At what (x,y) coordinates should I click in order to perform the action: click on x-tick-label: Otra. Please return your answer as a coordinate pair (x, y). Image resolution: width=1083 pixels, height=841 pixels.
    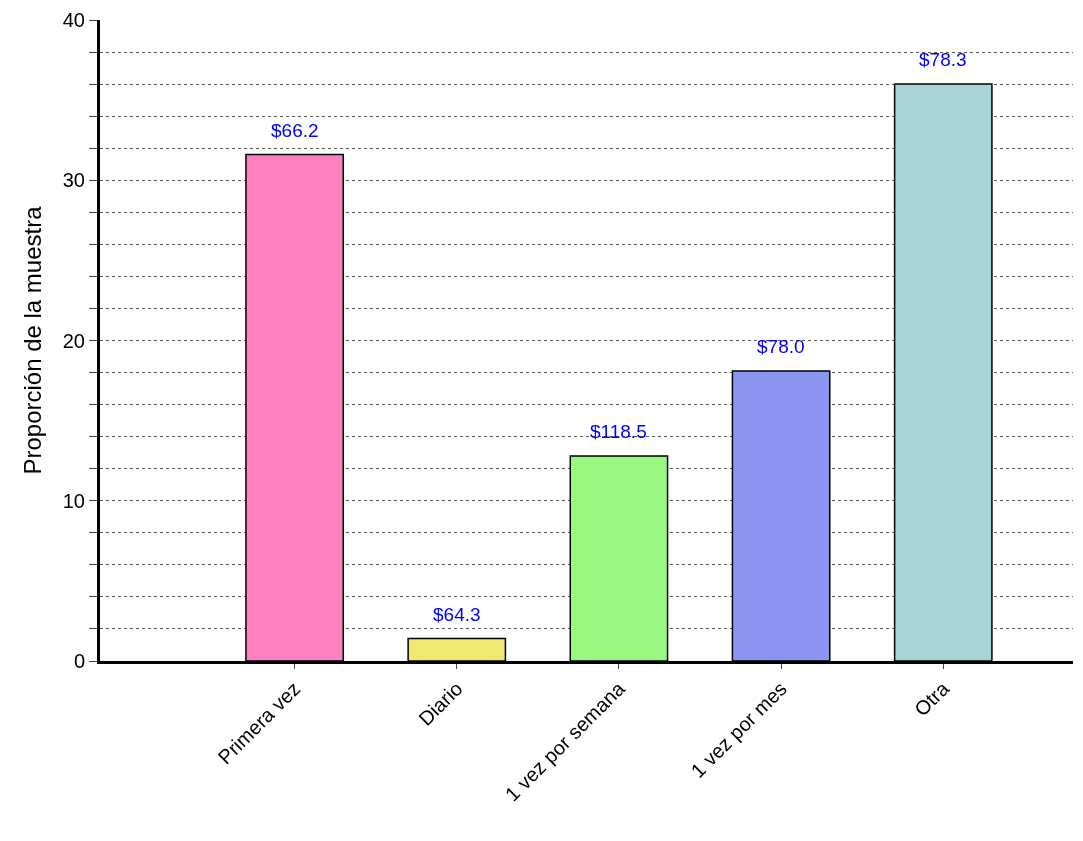
    Looking at the image, I should click on (932, 698).